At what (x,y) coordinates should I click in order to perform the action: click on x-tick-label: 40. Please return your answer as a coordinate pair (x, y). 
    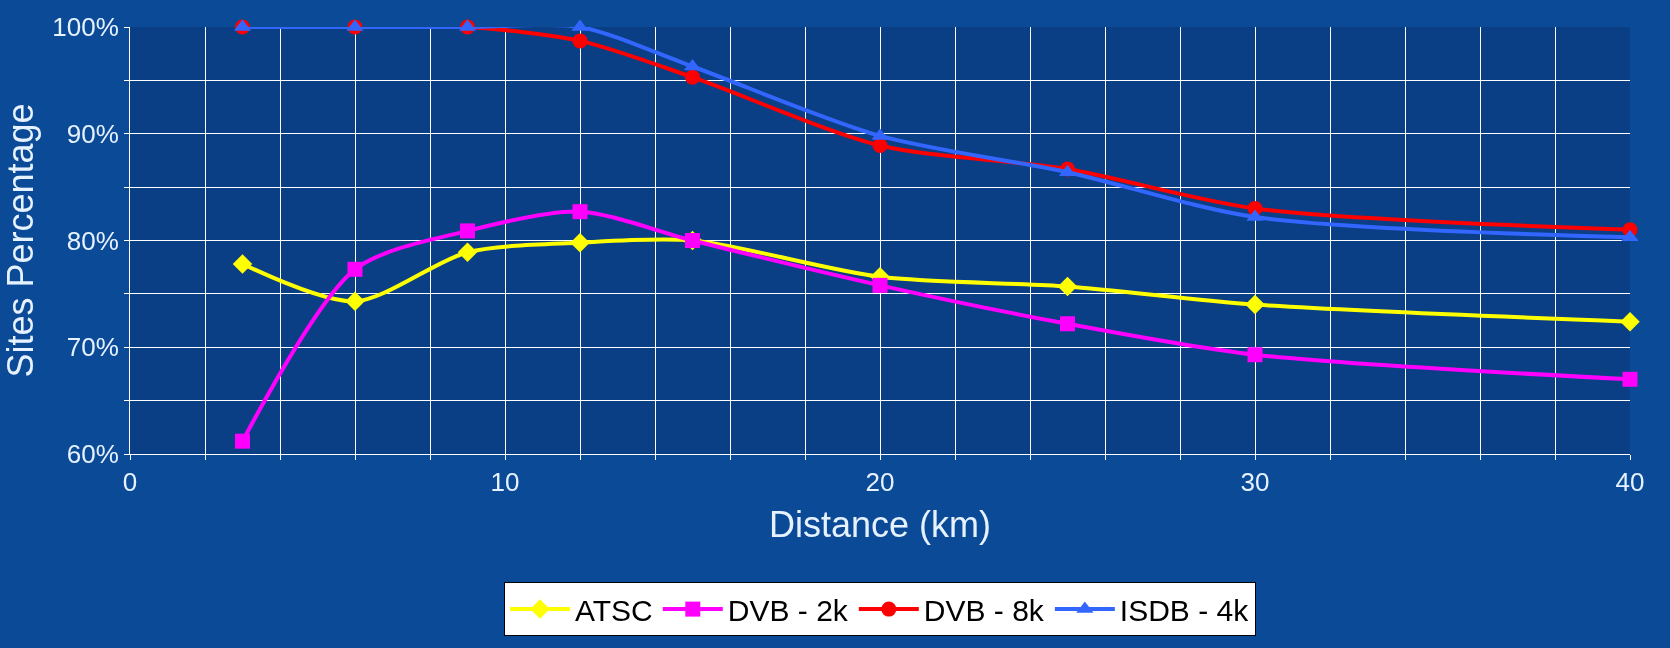
    Looking at the image, I should click on (1630, 482).